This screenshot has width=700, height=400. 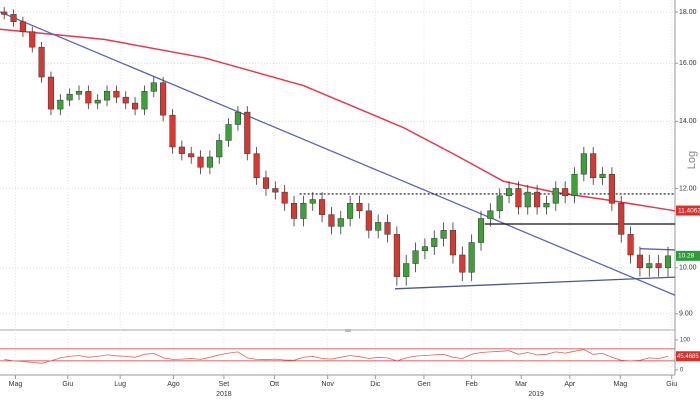 I want to click on x-tick-label: Dic, so click(x=375, y=384).